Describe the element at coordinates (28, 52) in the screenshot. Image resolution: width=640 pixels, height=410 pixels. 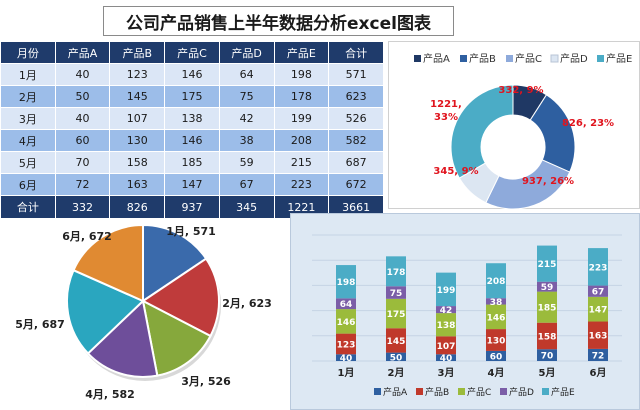
I see `table-header-cell: 月份` at that location.